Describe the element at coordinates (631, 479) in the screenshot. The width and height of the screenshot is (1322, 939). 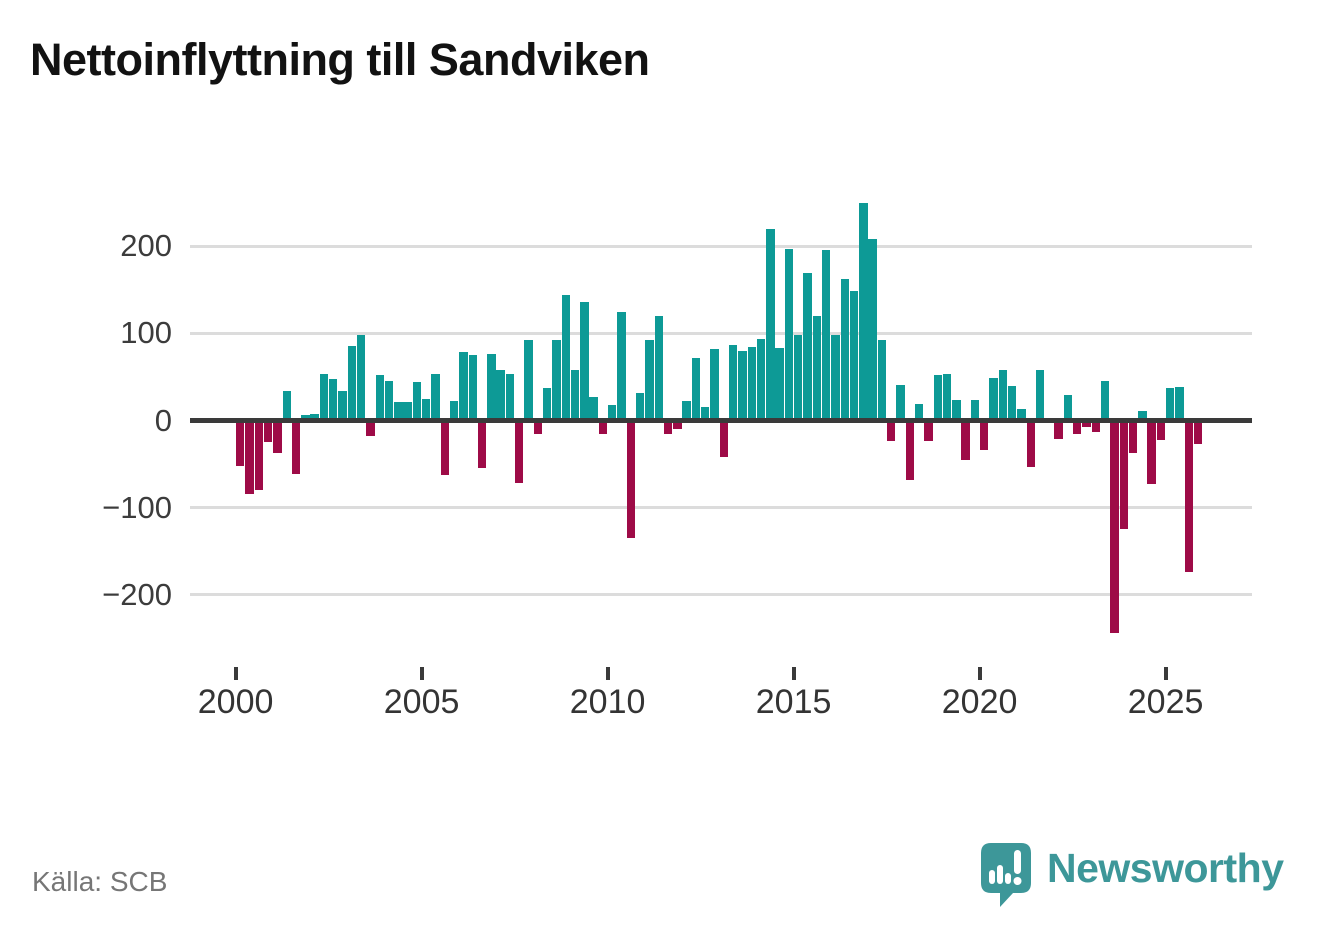
I see `bar-2010-Q3` at that location.